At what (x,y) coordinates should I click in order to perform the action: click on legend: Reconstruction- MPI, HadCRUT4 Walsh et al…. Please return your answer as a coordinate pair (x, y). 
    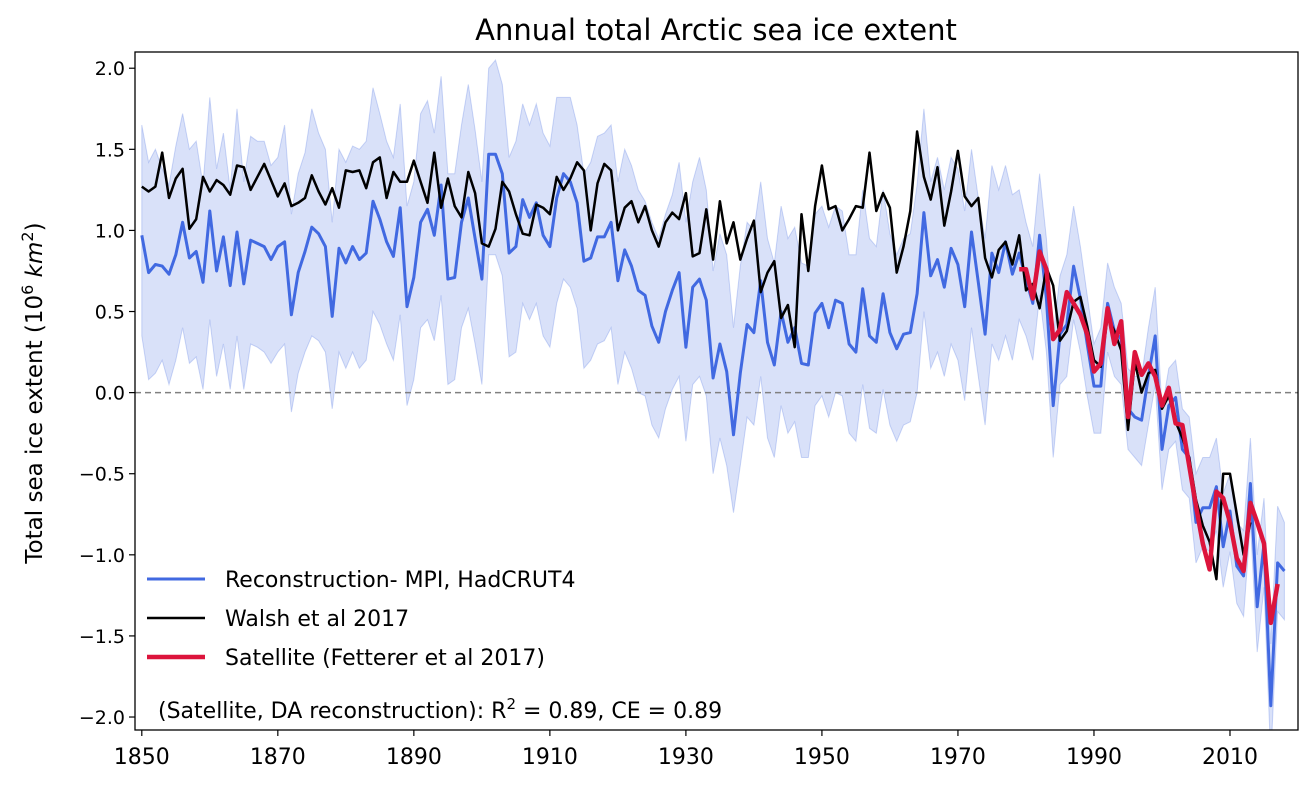
    Looking at the image, I should click on (361, 619).